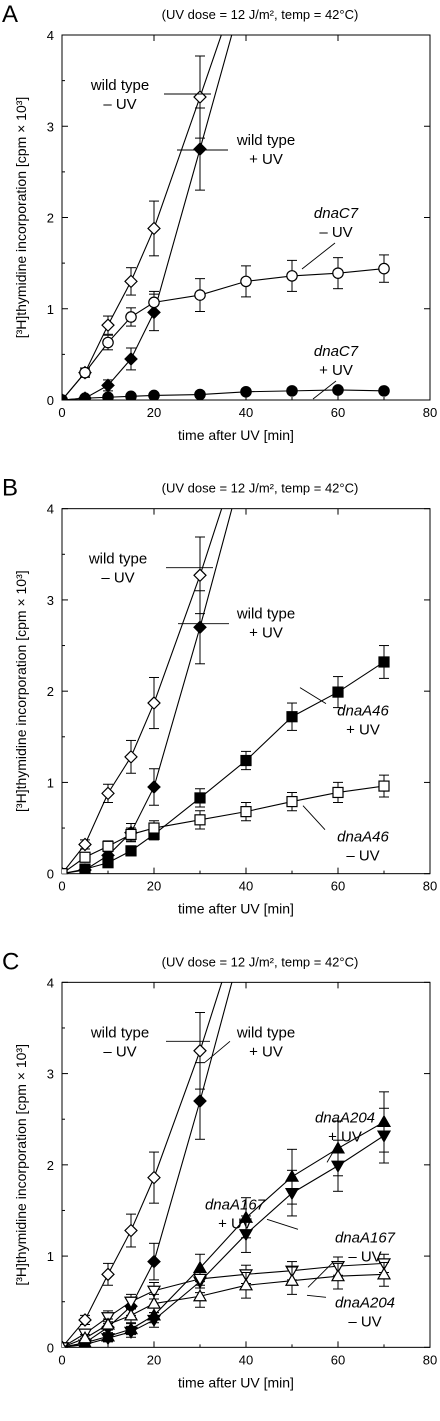 This screenshot has width=440, height=1421. Describe the element at coordinates (363, 711) in the screenshot. I see `annotation-strain: dnaA46` at that location.